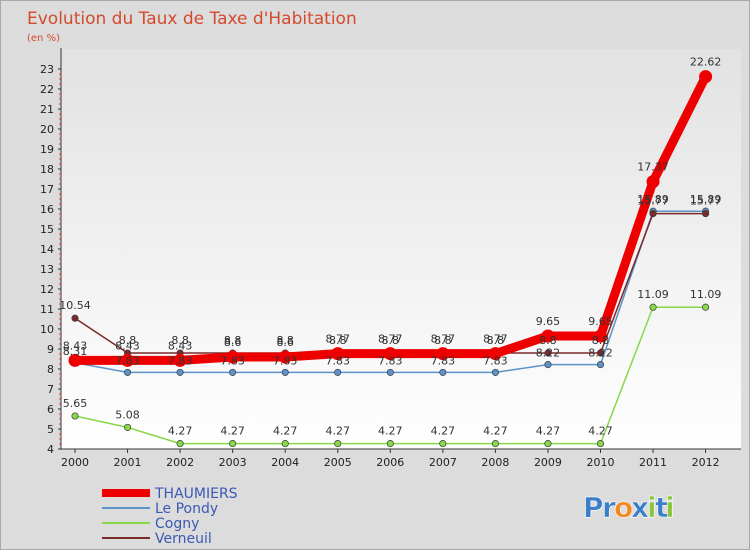 The width and height of the screenshot is (750, 550). Describe the element at coordinates (653, 167) in the screenshot. I see `data-label-thaumiers: 17.37` at that location.